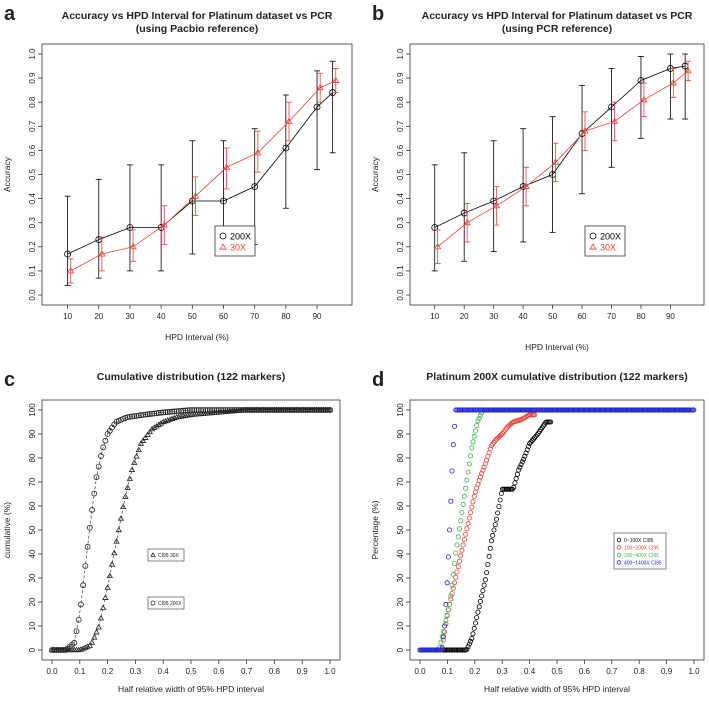  What do you see at coordinates (169, 556) in the screenshot?
I see `legend-label: CI95 30X` at bounding box center [169, 556].